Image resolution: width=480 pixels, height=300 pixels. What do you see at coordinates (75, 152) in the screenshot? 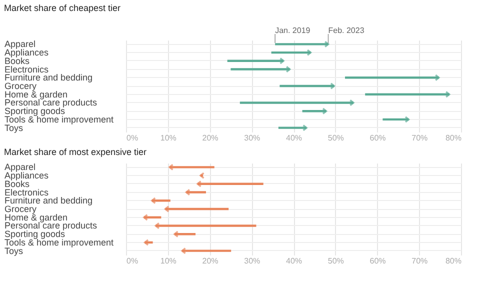
I see `chart-title: Market share of most expensive tier` at bounding box center [75, 152].